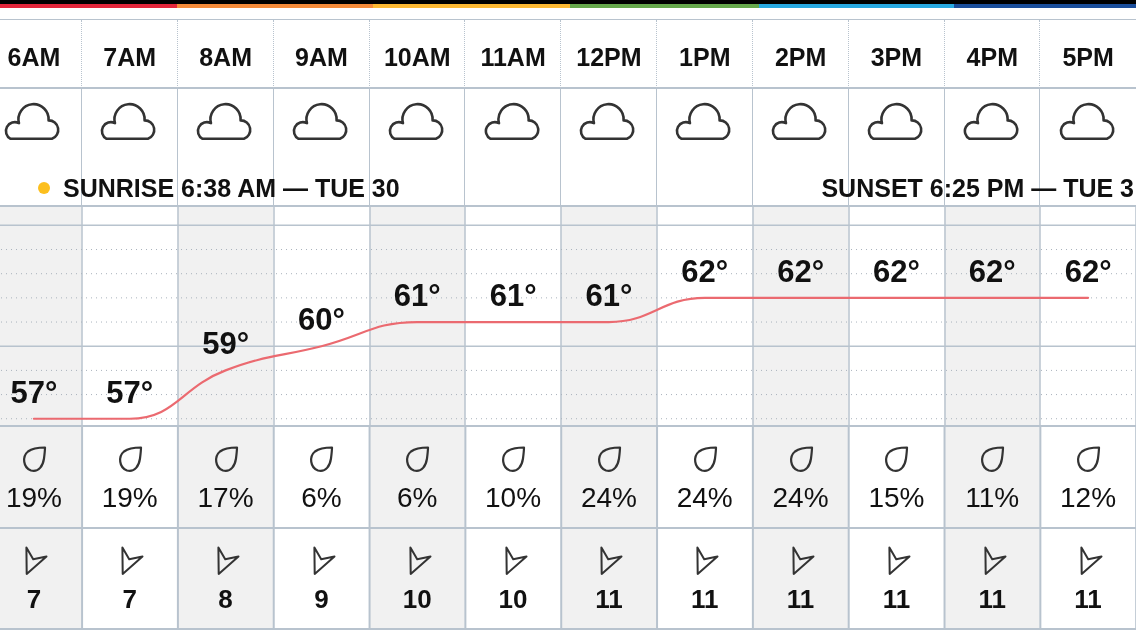  I want to click on data-label: 59°, so click(226, 344).